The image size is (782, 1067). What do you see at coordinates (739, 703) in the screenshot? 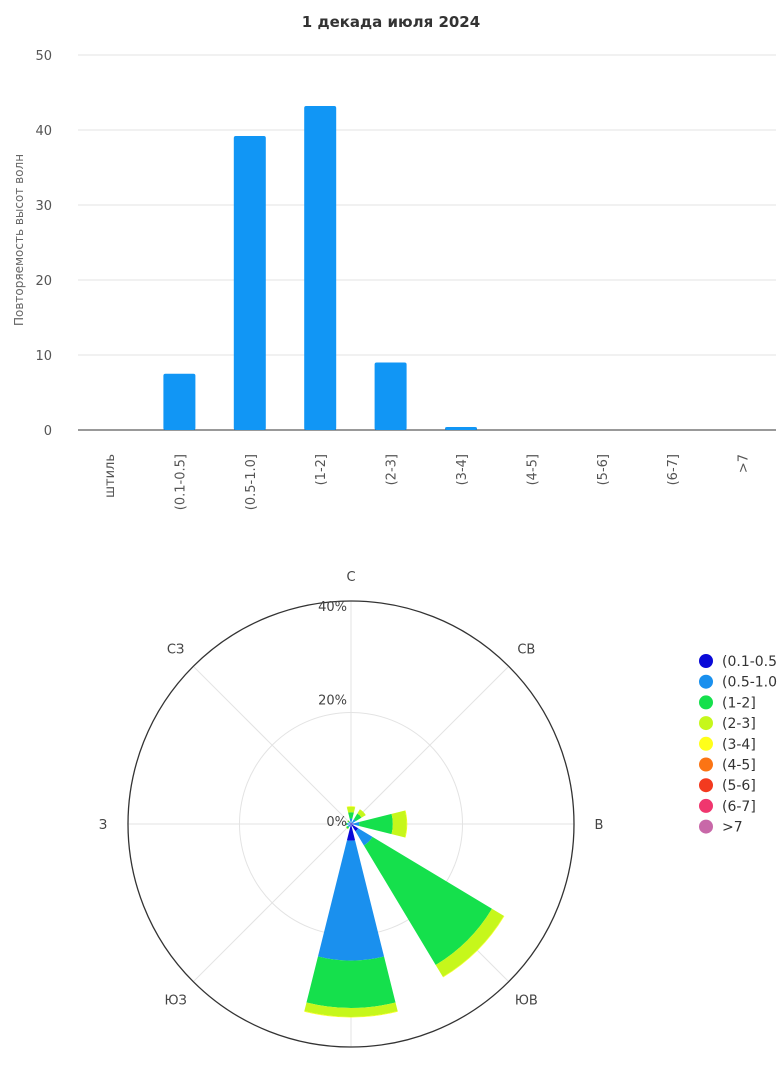
I see `legend-label: (1-2]` at bounding box center [739, 703].